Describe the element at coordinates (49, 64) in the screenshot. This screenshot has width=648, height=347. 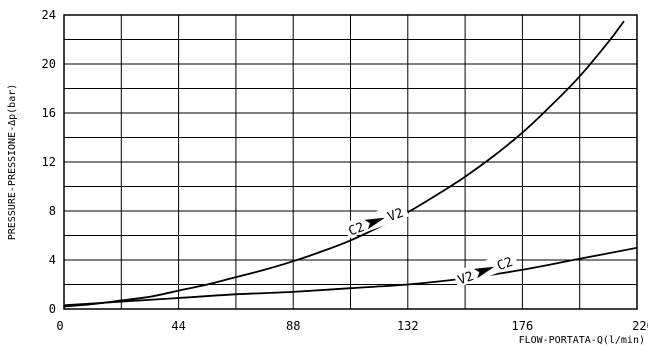
I see `y-tick-label: 20` at that location.